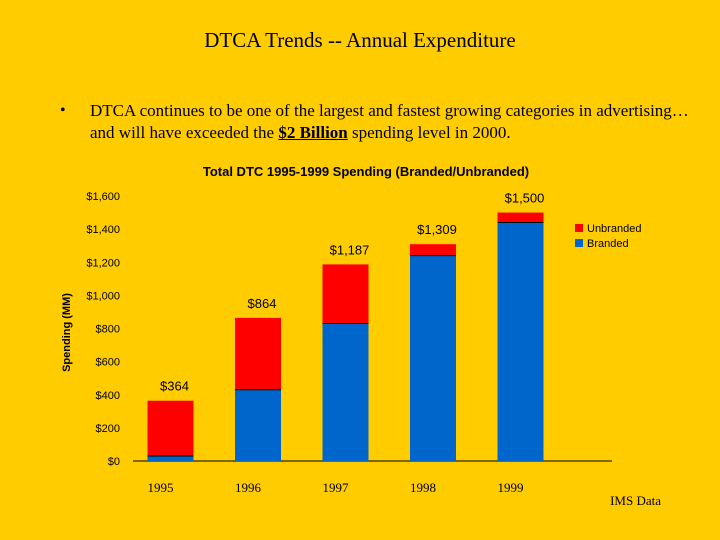 This screenshot has width=720, height=540. I want to click on bar-unbranded-1995, so click(170, 428).